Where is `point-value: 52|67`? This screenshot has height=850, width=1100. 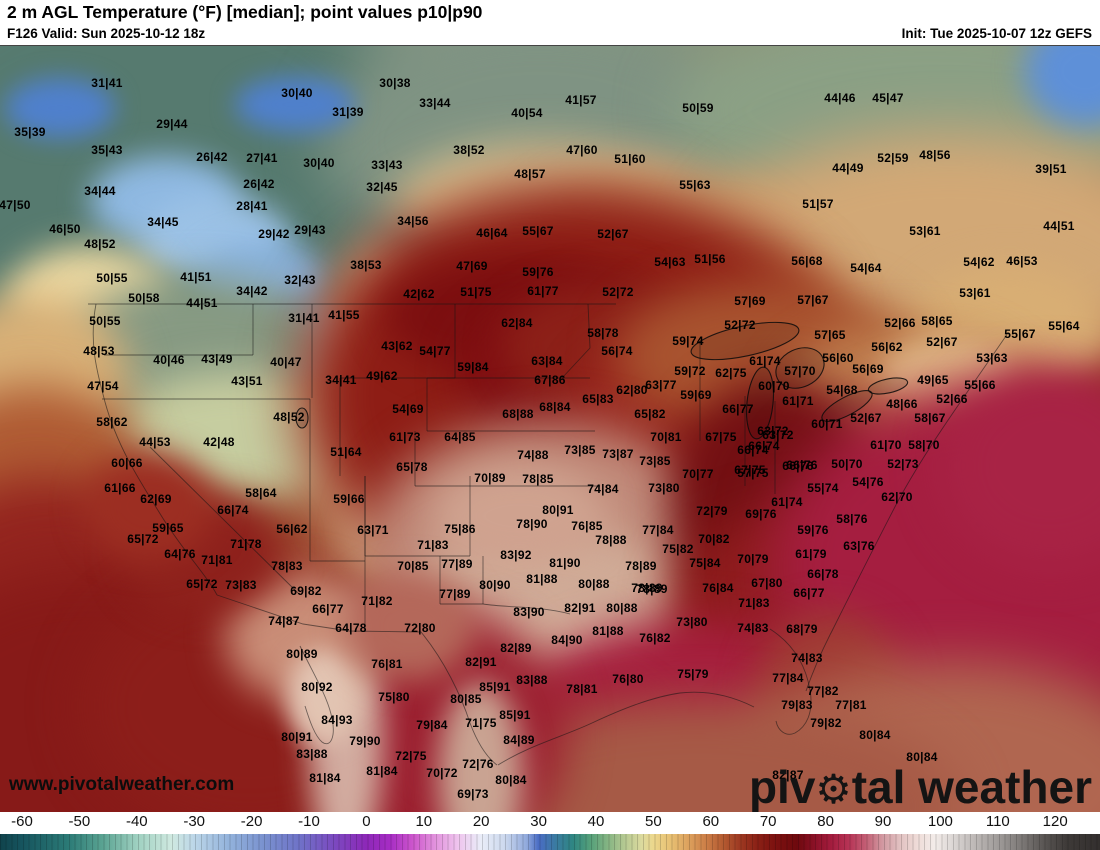 point-value: 52|67 is located at coordinates (613, 234).